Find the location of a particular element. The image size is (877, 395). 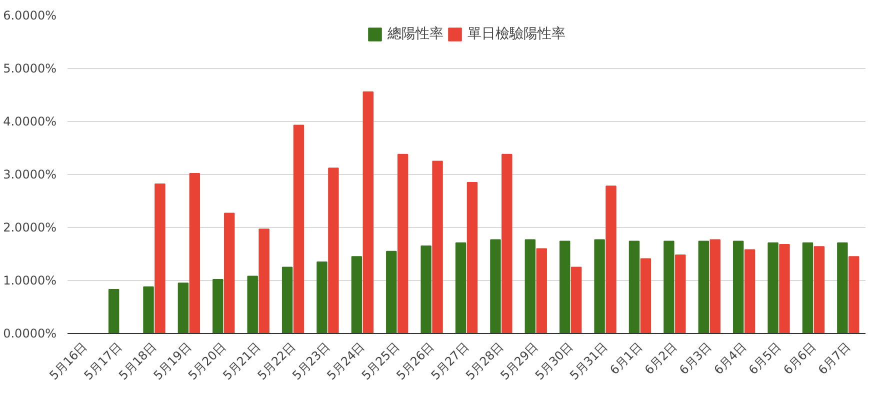

y-tick-label: 2.0000% is located at coordinates (29, 227).